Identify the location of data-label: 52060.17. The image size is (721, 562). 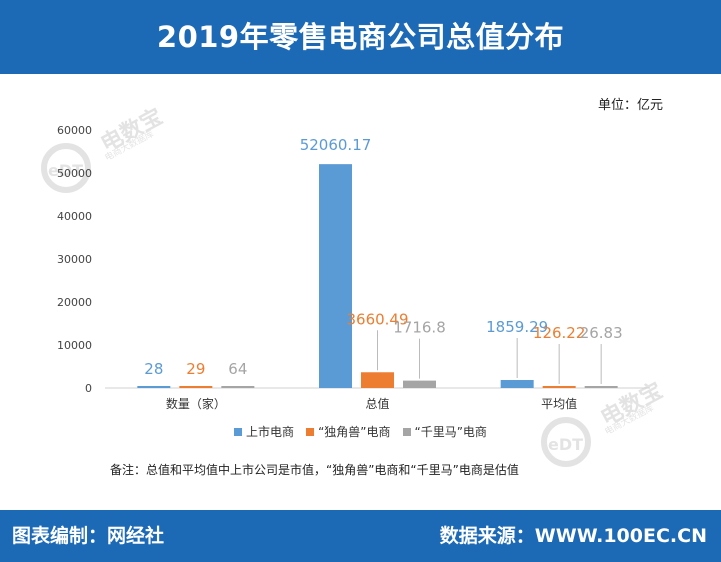
(336, 145).